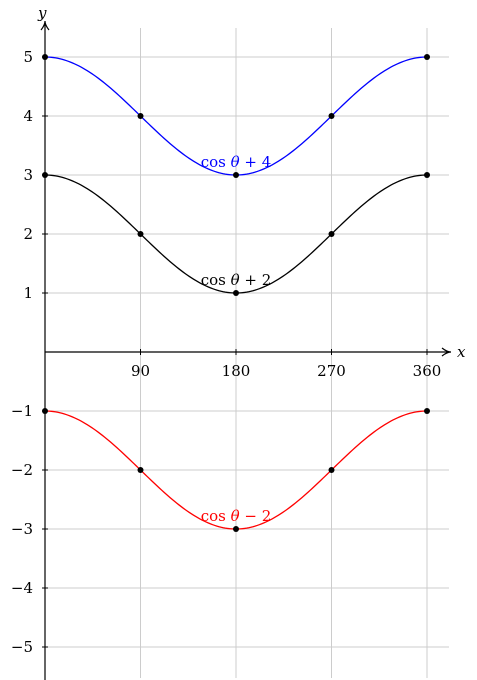  What do you see at coordinates (331, 371) in the screenshot?
I see `x-tick-label: 270` at bounding box center [331, 371].